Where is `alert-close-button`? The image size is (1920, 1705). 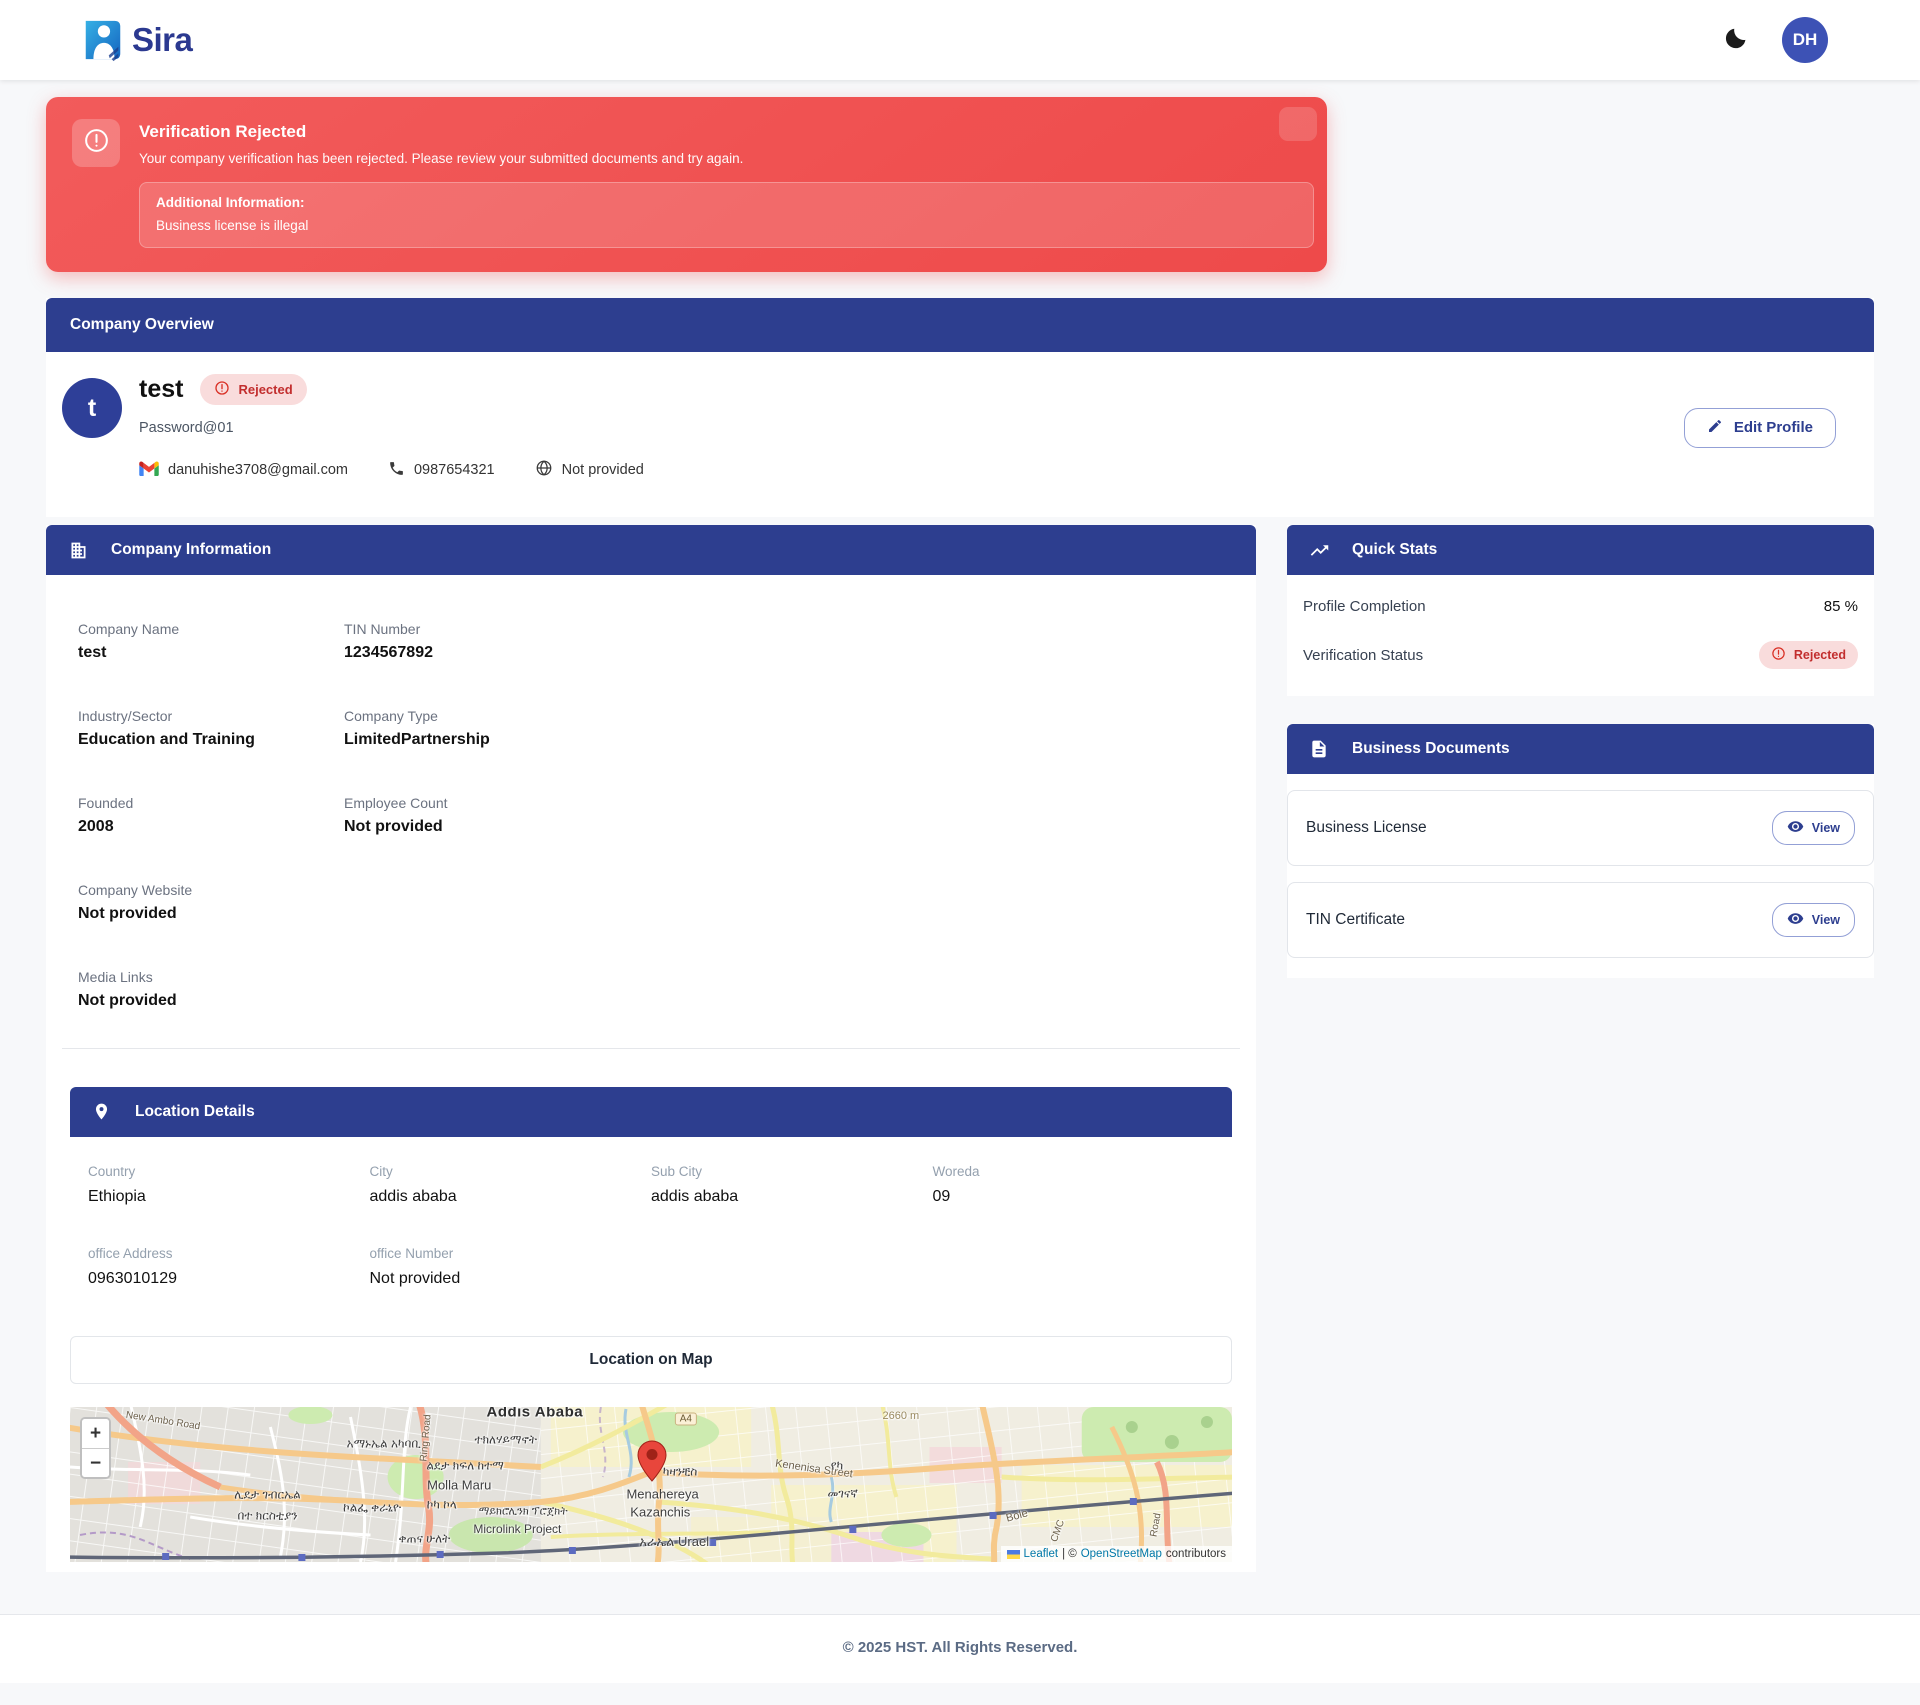
alert-close-button is located at coordinates (1298, 124).